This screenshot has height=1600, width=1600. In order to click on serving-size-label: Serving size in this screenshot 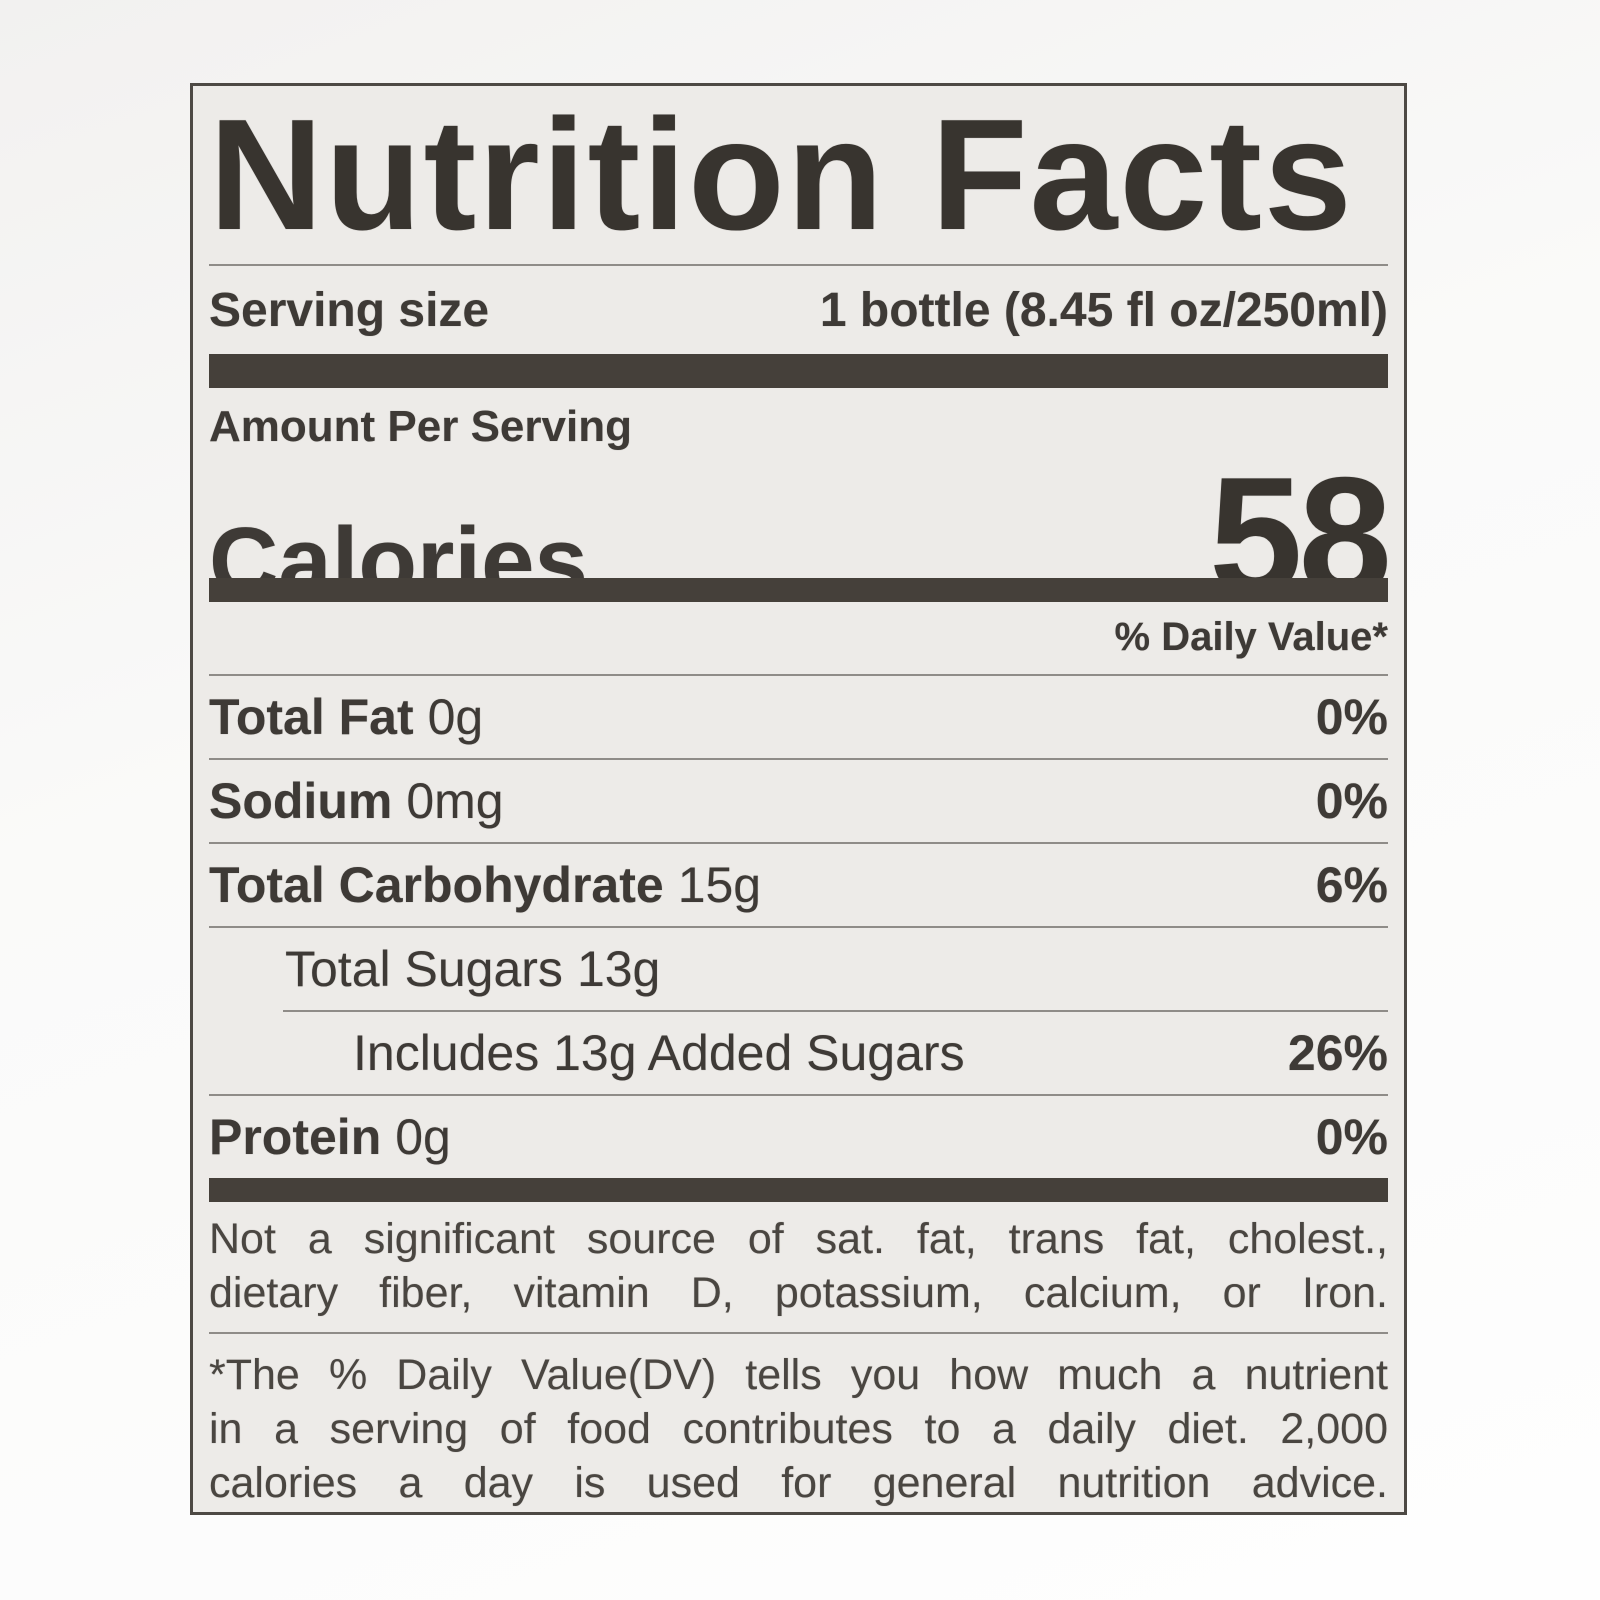, I will do `click(349, 310)`.